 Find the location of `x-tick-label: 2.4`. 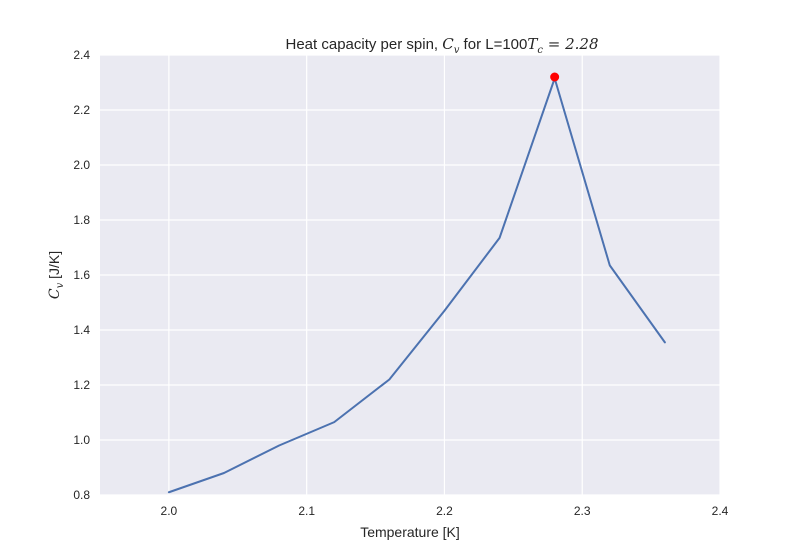

x-tick-label: 2.4 is located at coordinates (720, 511).